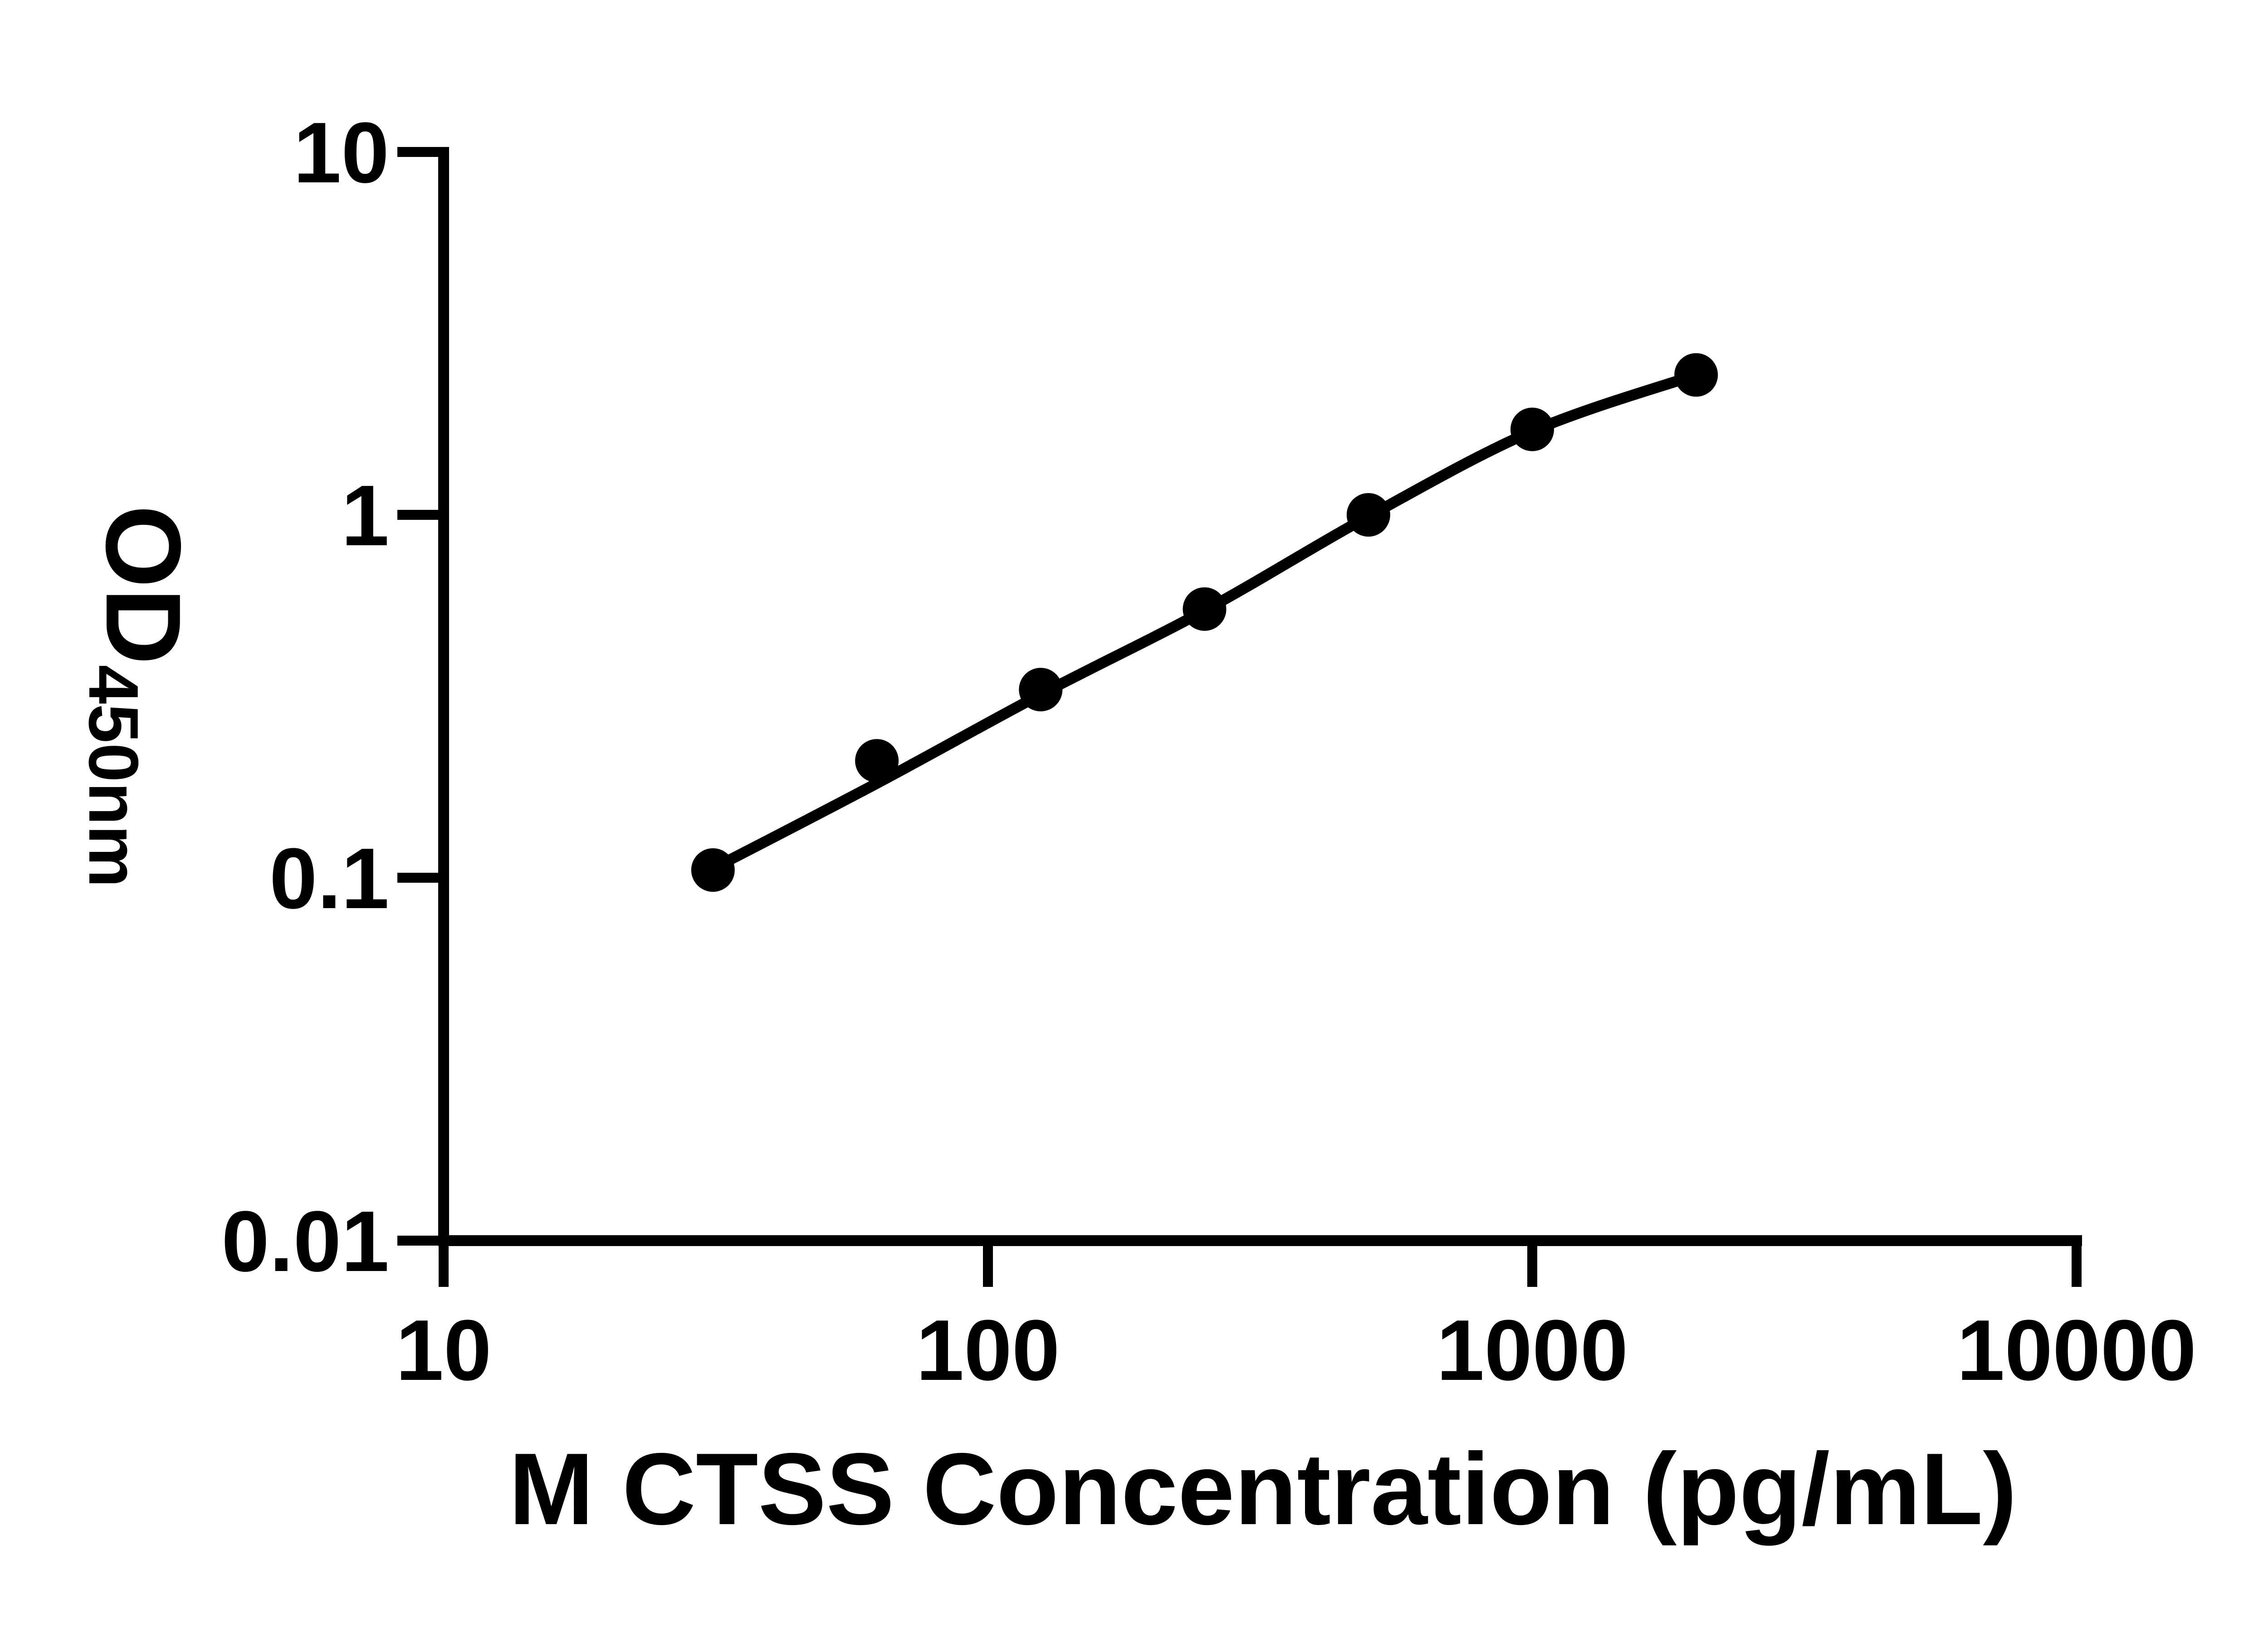 This screenshot has height=1633, width=2268. I want to click on y-tick-label: 1, so click(365, 516).